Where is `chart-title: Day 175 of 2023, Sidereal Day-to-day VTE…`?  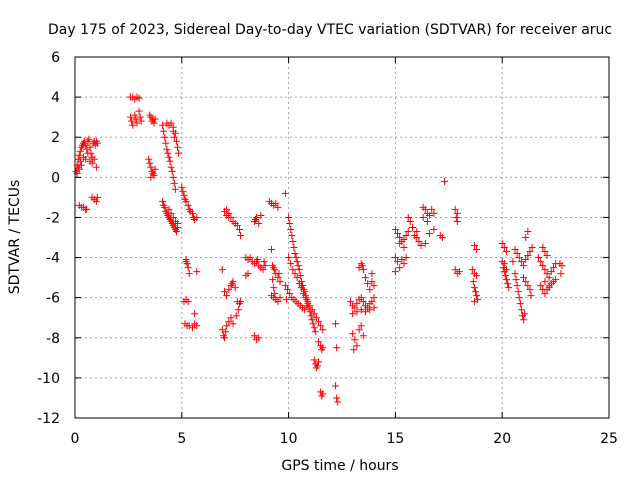 chart-title: Day 175 of 2023, Sidereal Day-to-day VTE… is located at coordinates (330, 30).